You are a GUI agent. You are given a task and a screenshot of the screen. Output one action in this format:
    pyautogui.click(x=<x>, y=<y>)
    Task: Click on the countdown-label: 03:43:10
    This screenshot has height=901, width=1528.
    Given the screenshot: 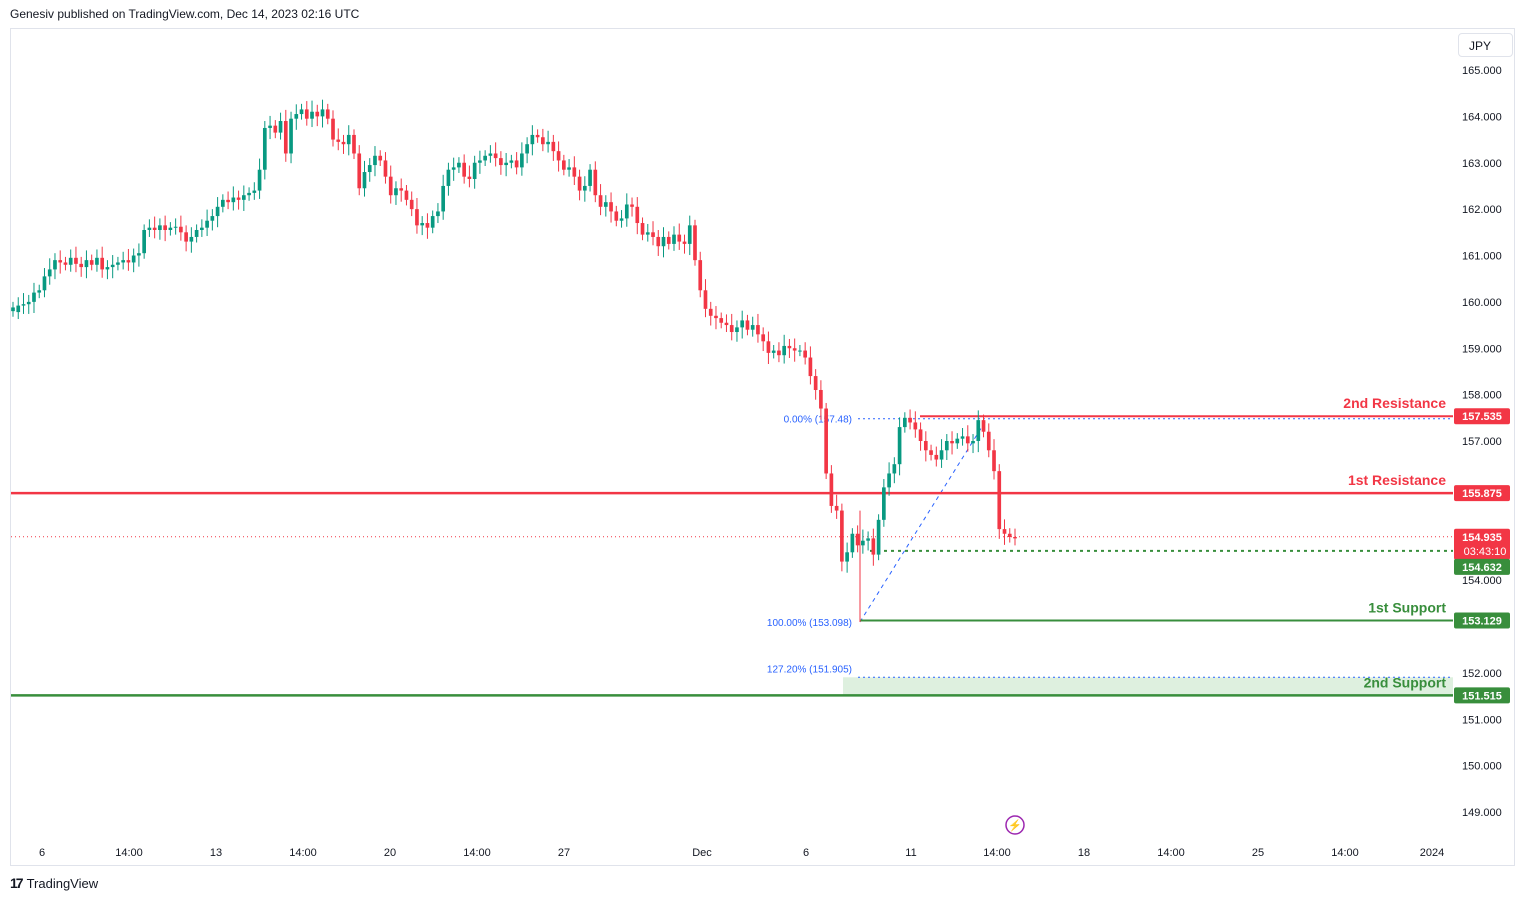 What is the action you would take?
    pyautogui.click(x=1485, y=552)
    